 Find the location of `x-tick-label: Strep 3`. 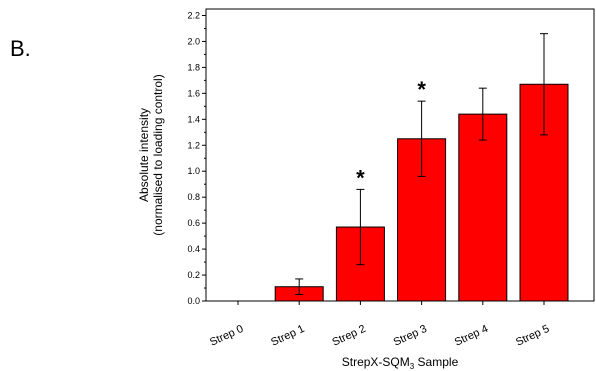

x-tick-label: Strep 3 is located at coordinates (410, 336).